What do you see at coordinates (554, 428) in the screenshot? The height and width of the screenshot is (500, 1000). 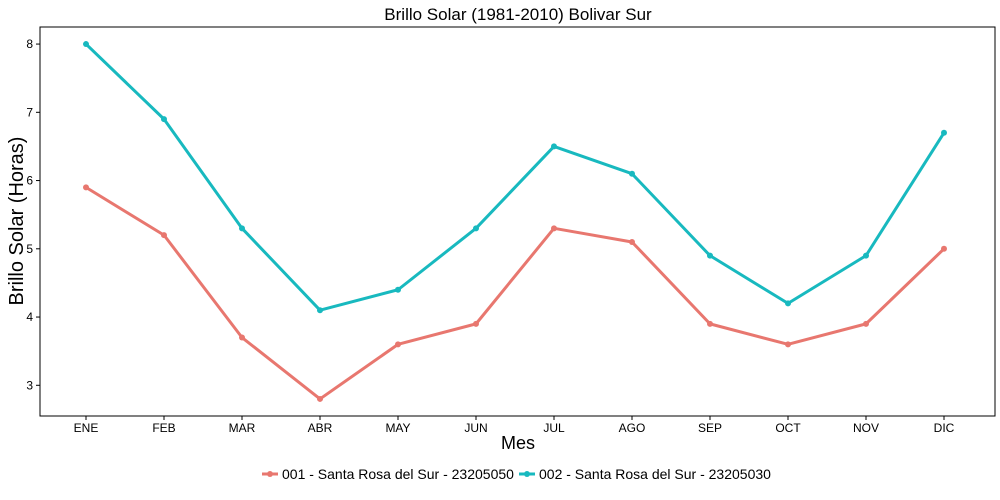 I see `x-tick-label: JUL` at bounding box center [554, 428].